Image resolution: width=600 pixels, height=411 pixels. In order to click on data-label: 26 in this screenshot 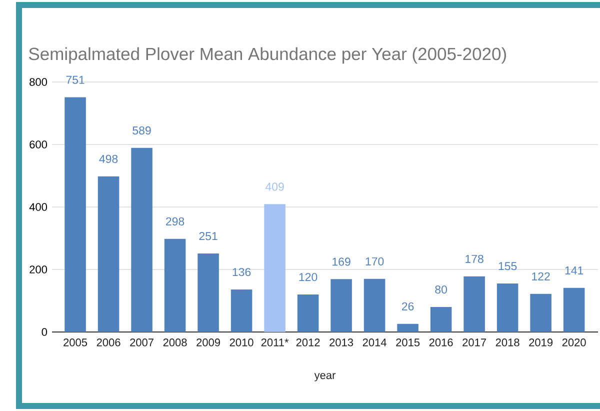, I will do `click(408, 306)`.